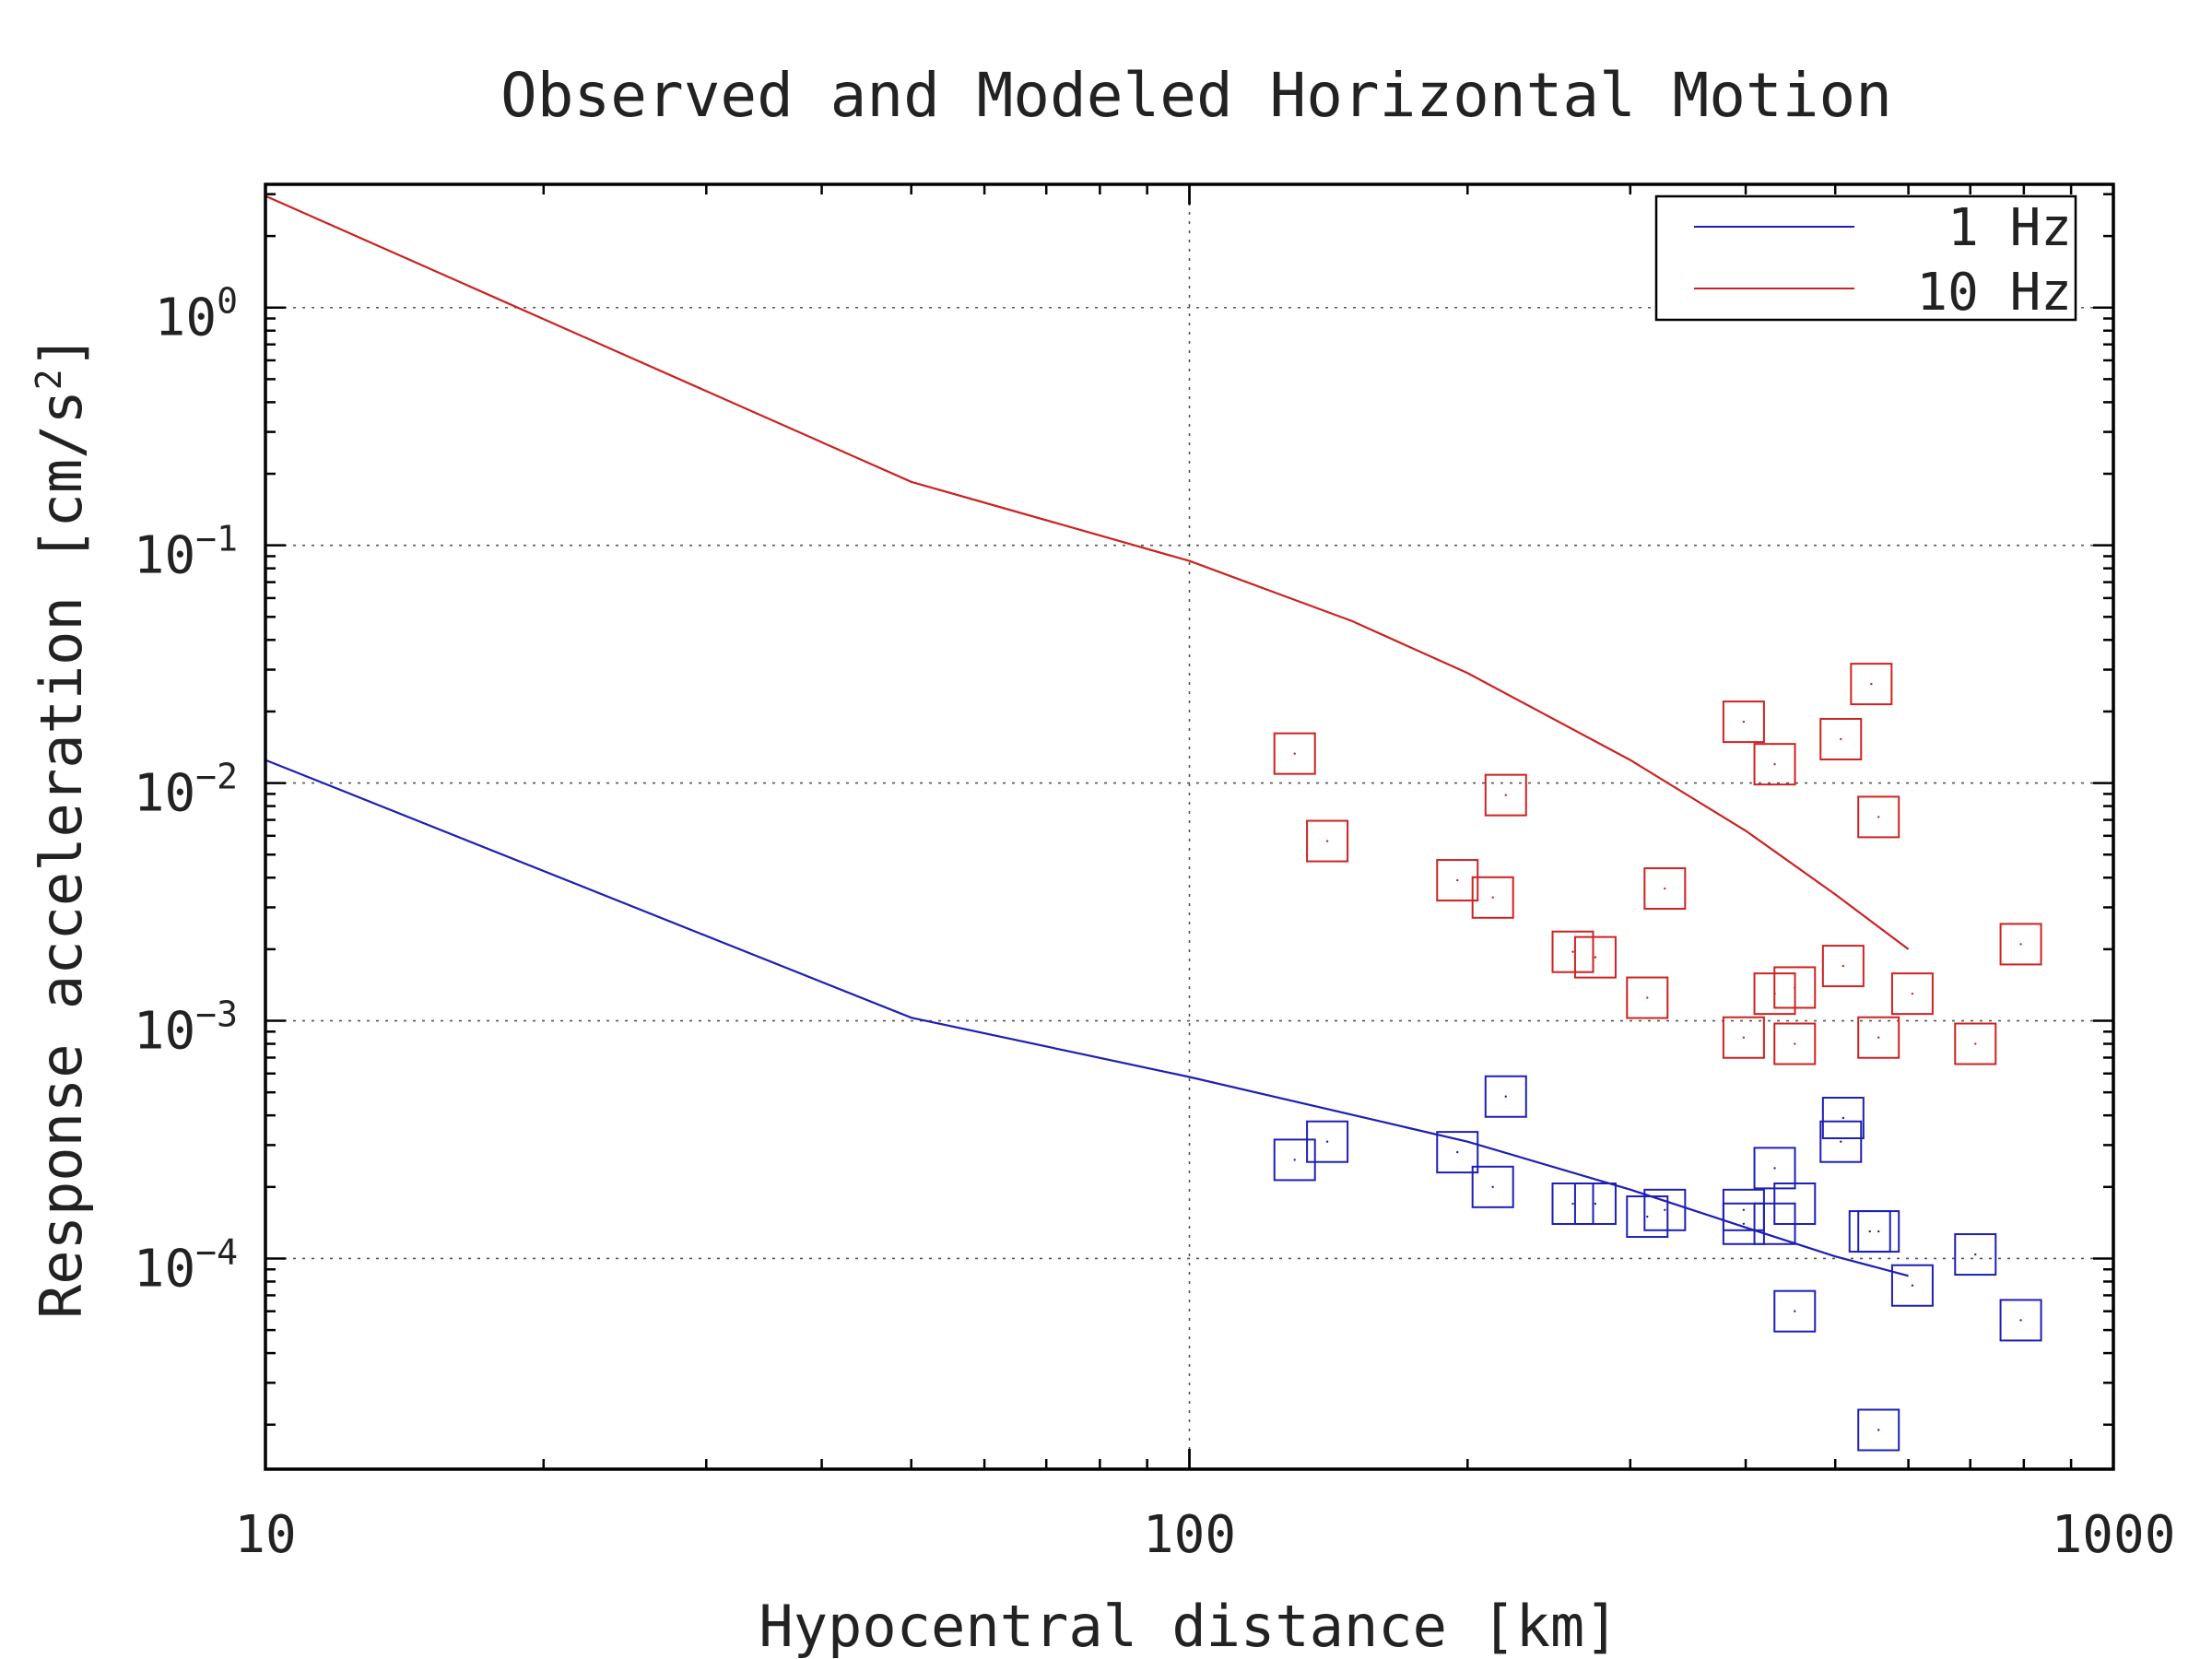  I want to click on y-axis-label: Response acceleration [cm/s2], so click(61, 827).